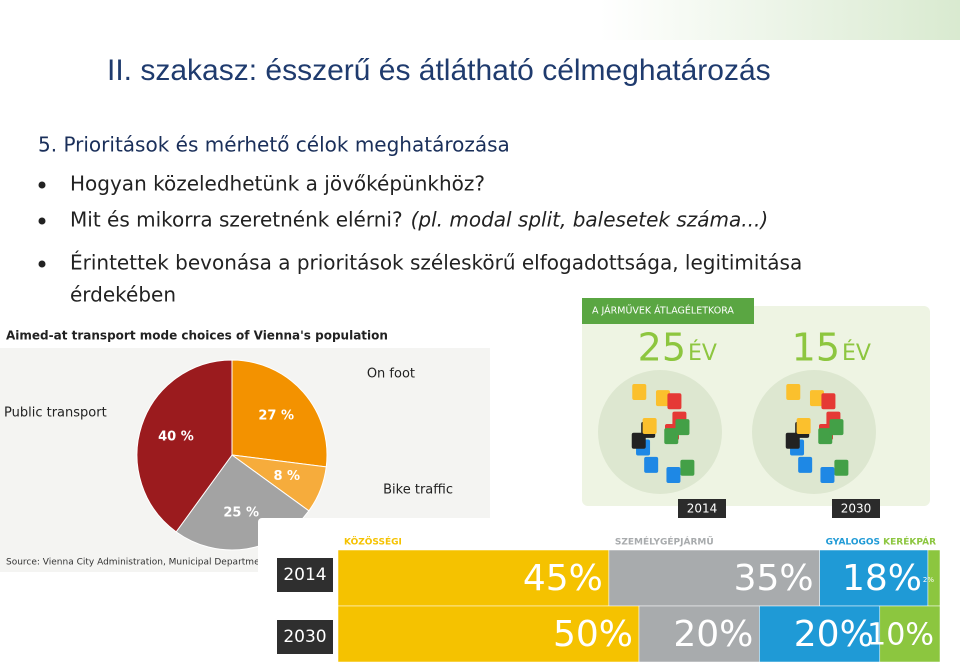 The height and width of the screenshot is (668, 960). I want to click on bullet-text: Hogyan közeledhetünk a jövőképünkhöz?, so click(277, 184).